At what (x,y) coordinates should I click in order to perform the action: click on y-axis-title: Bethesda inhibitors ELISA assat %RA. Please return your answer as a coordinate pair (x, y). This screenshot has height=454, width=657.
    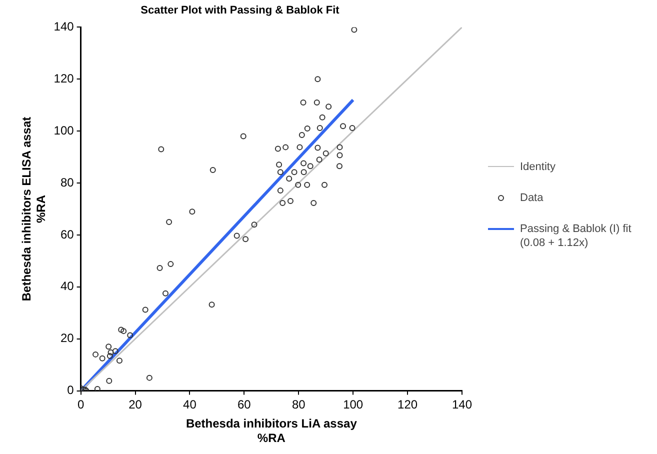
    Looking at the image, I should click on (34, 209).